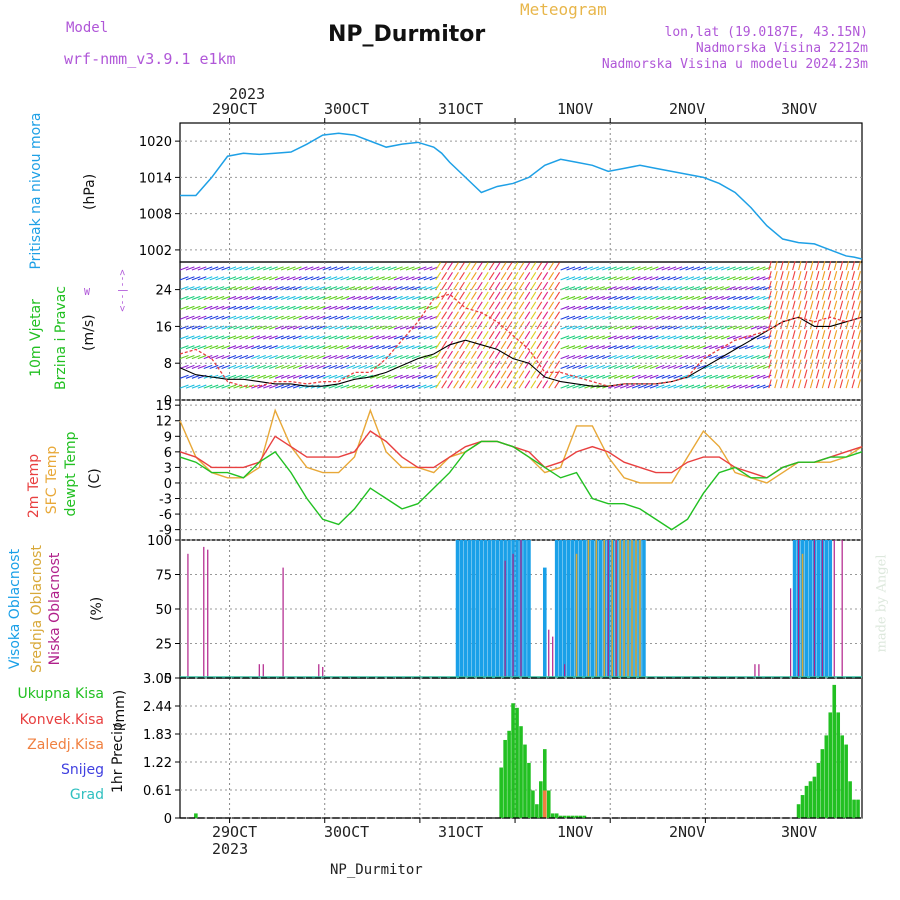  What do you see at coordinates (822, 609) in the screenshot?
I see `low-cloud-bar` at bounding box center [822, 609].